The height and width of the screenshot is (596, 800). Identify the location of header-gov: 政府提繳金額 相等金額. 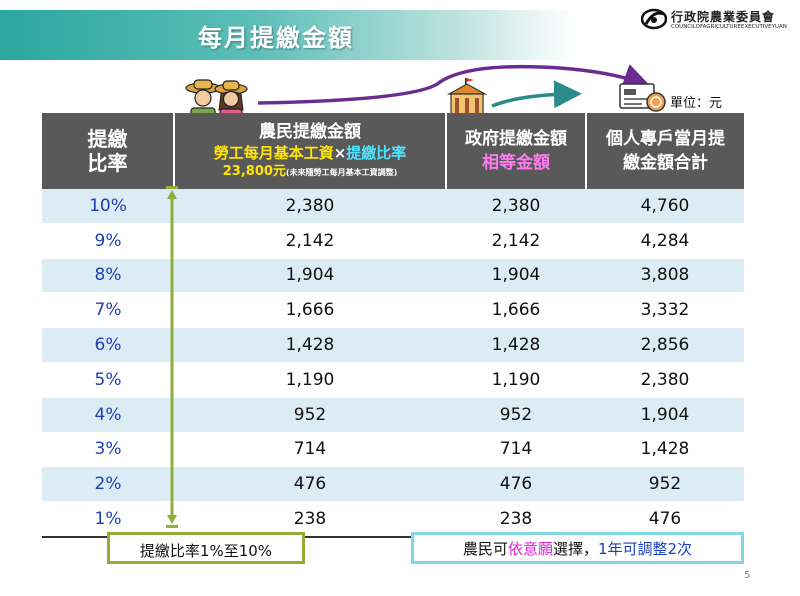
(515, 151).